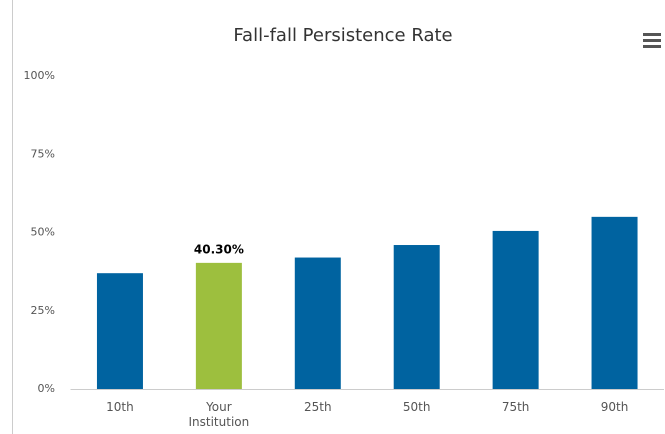 Image resolution: width=665 pixels, height=434 pixels. What do you see at coordinates (39, 75) in the screenshot?
I see `y-tick-label: 100%` at bounding box center [39, 75].